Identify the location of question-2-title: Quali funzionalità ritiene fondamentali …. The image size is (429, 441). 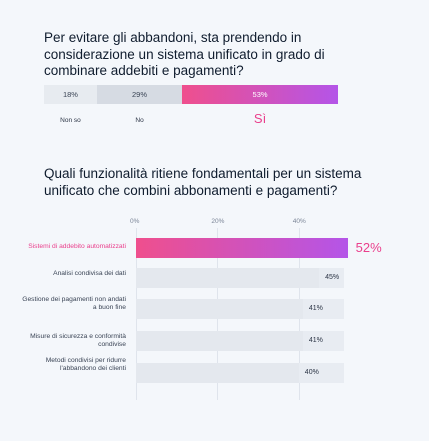
(203, 182).